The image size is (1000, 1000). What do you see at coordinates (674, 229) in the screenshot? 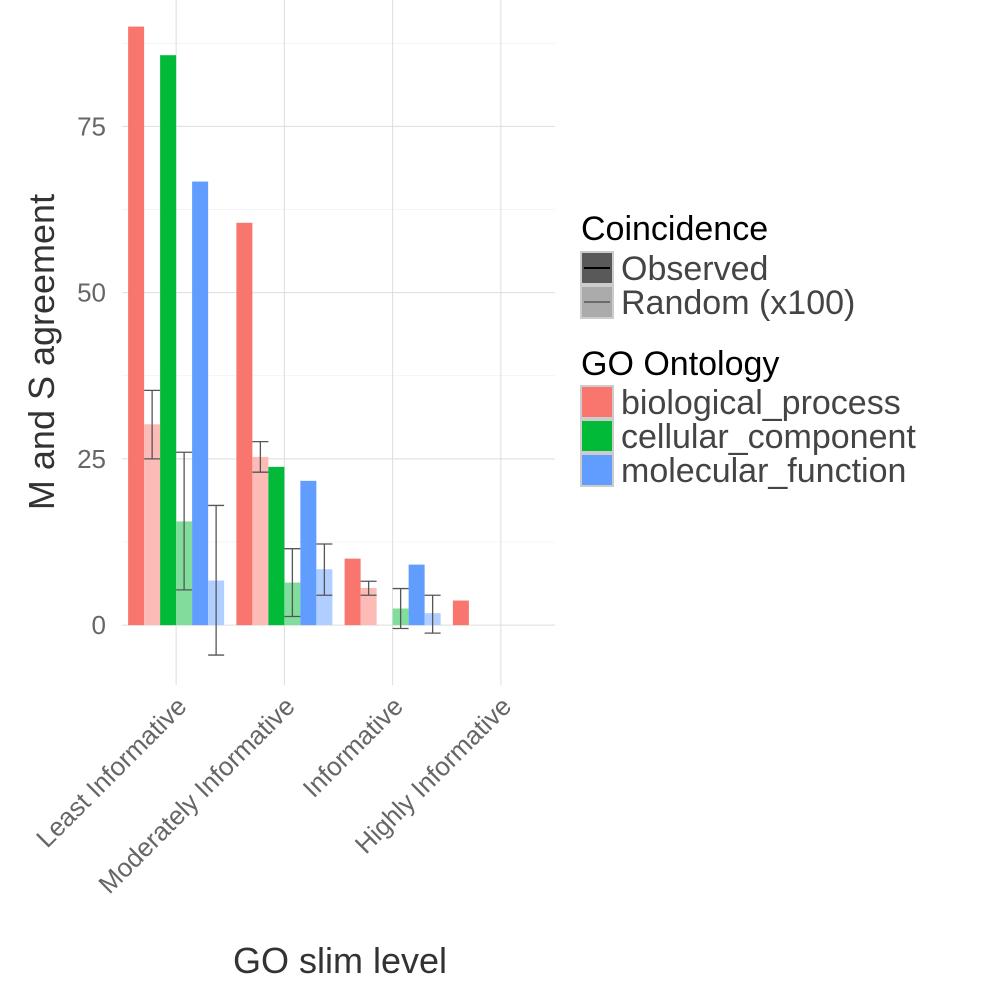
I see `legend-title-coincidence: Coincidence` at bounding box center [674, 229].